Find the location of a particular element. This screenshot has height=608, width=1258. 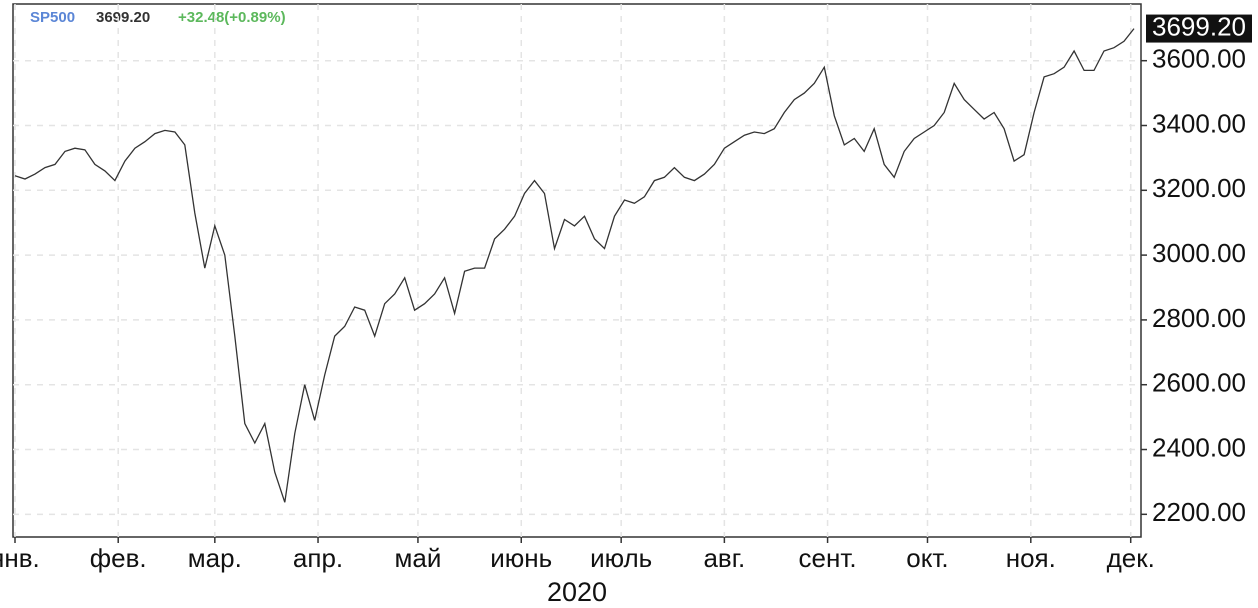

last-price-label: 3699.20 is located at coordinates (1199, 26).